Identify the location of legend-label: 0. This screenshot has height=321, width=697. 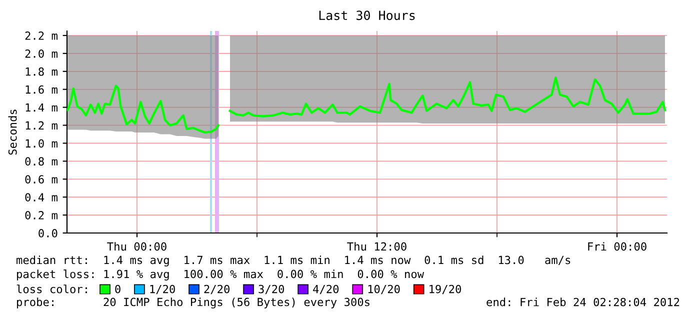
(117, 289).